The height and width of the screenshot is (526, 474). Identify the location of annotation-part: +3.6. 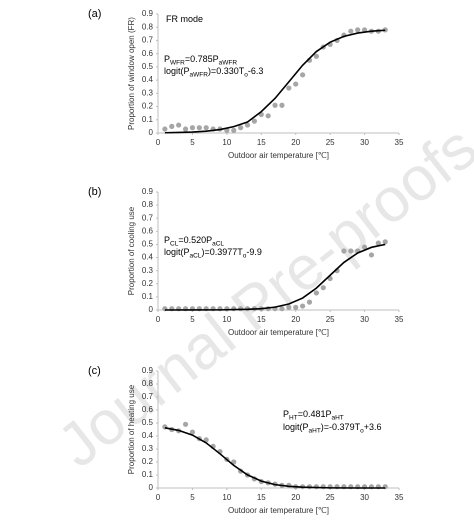
(373, 427).